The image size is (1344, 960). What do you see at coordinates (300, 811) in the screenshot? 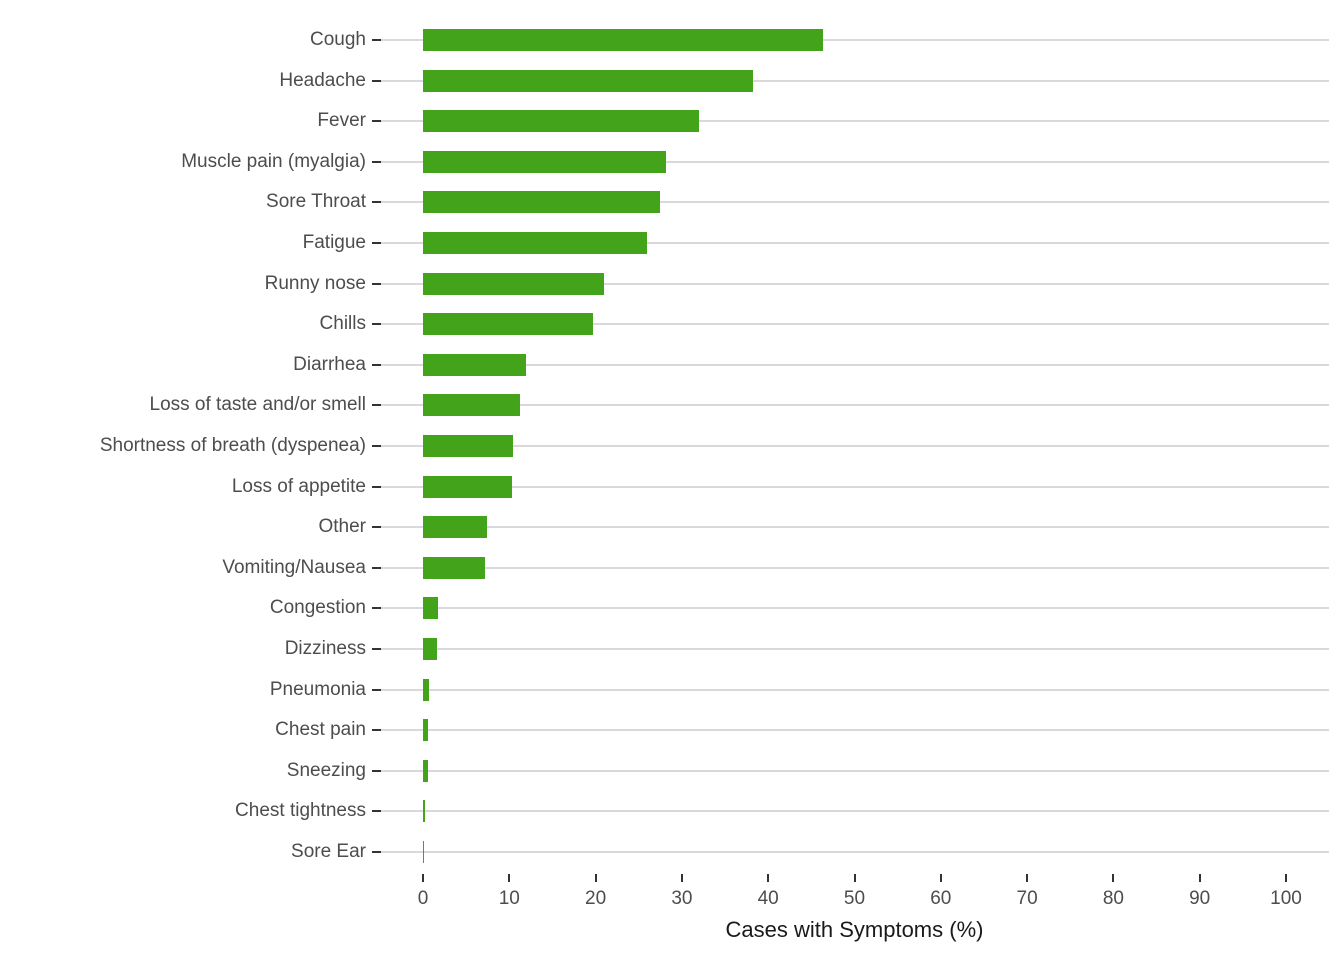
I see `category-label: Chest tightness` at bounding box center [300, 811].